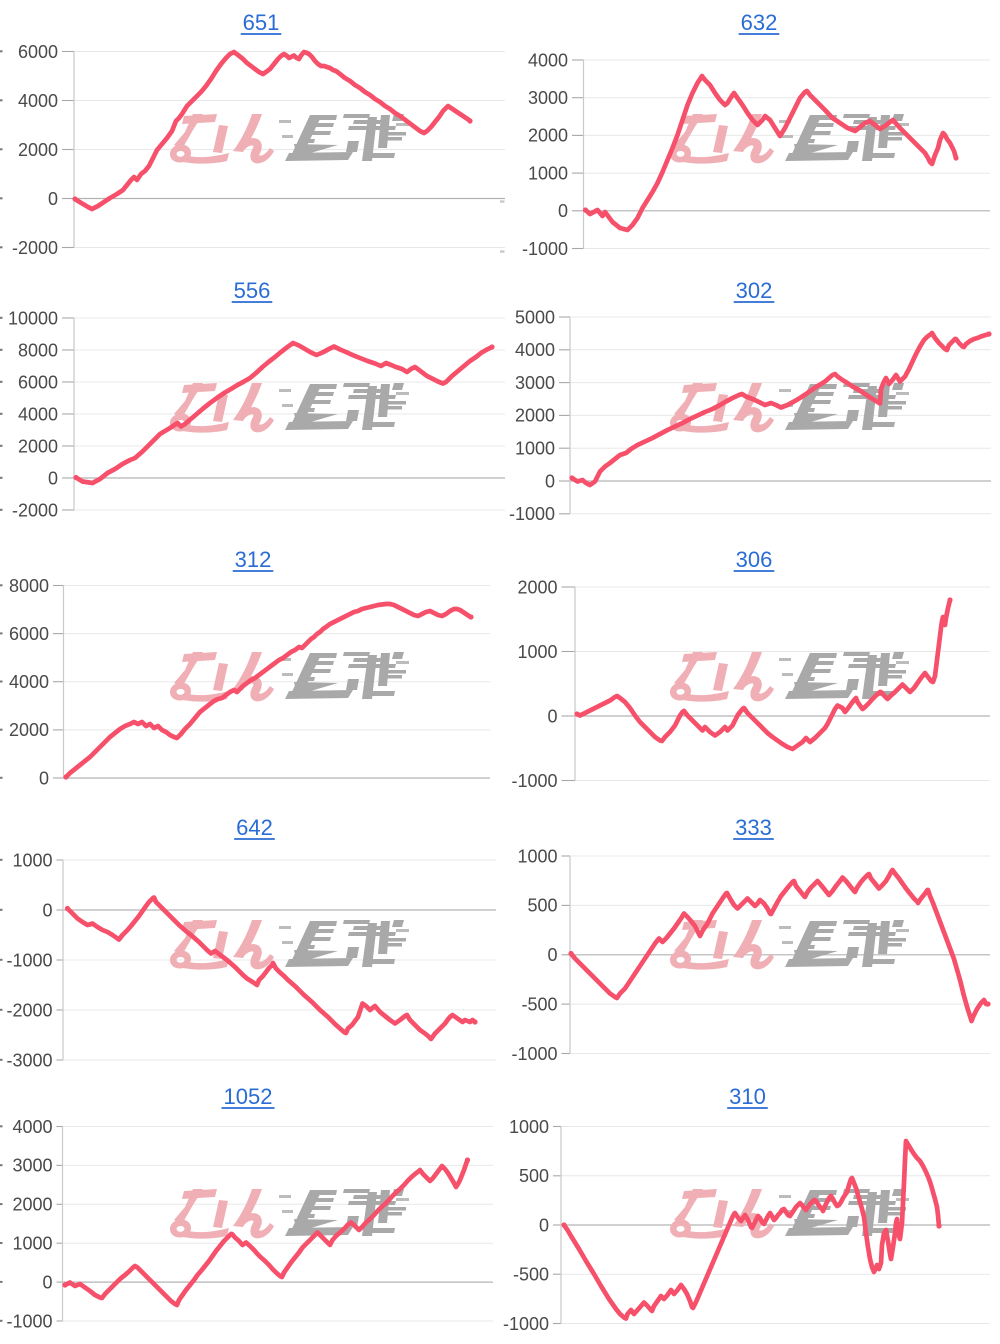 Image resolution: width=1000 pixels, height=1344 pixels. What do you see at coordinates (29, 1060) in the screenshot?
I see `svg-text: -3000` at bounding box center [29, 1060].